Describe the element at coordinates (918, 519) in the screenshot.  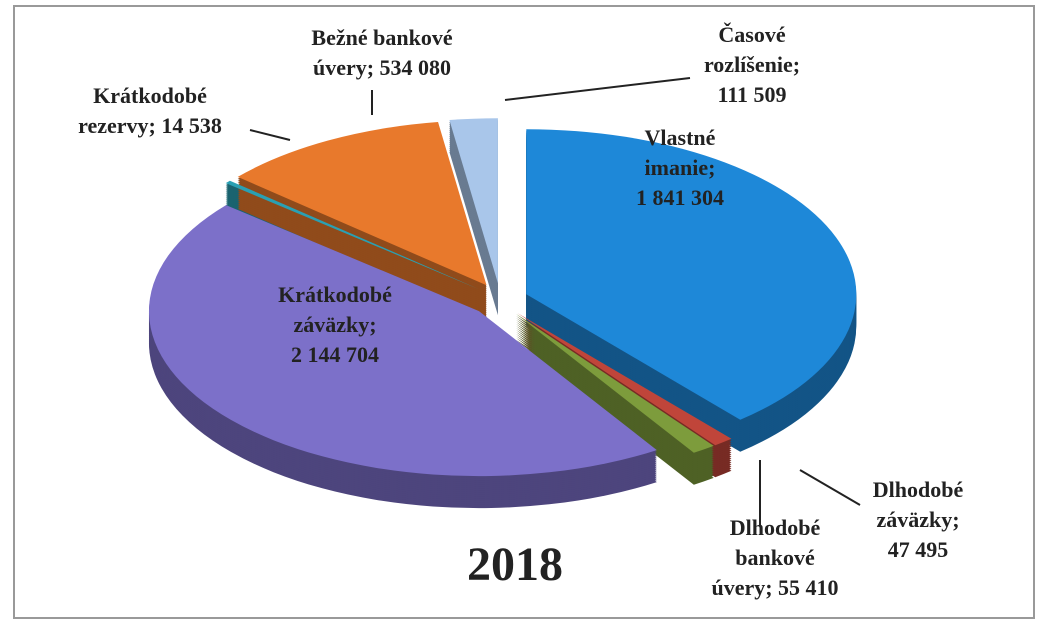
I see `data-label: Dlhodobé záväzky; 47 495` at that location.